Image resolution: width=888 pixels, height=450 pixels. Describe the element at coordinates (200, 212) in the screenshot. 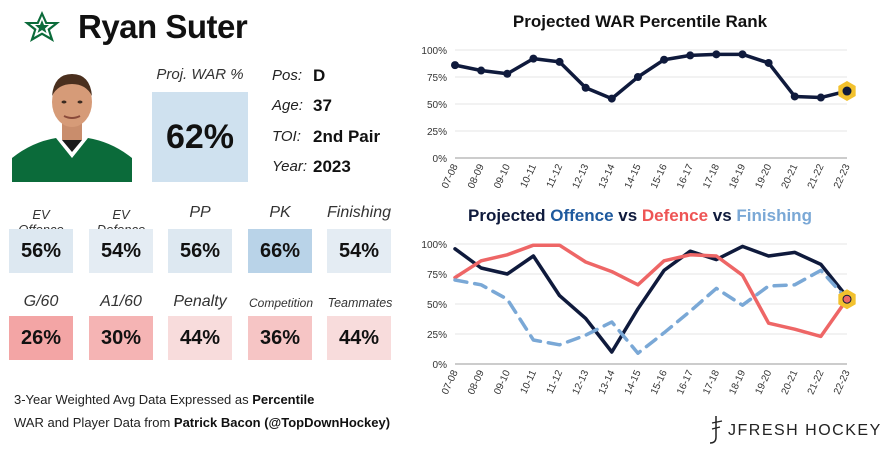

I see `stat-label: PP` at that location.